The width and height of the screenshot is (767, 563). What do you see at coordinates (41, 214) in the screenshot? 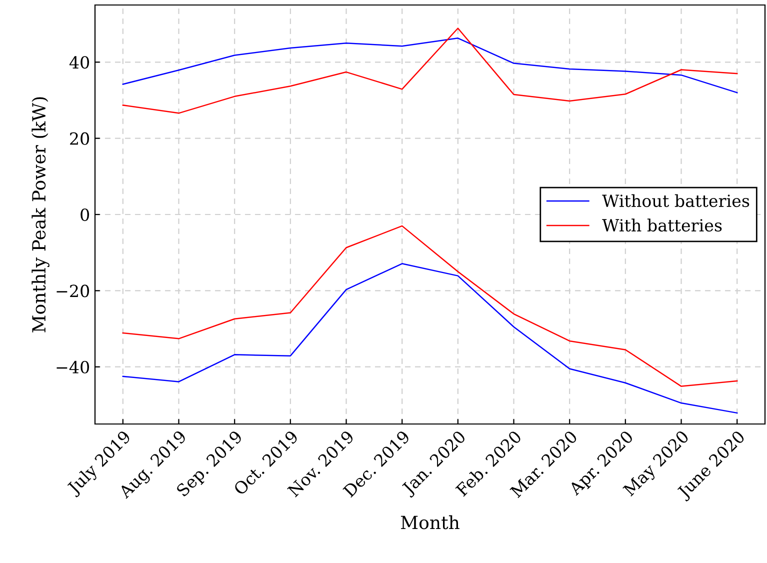
I see `y-axis-title: Monthly Peak Power (kW)` at bounding box center [41, 214].